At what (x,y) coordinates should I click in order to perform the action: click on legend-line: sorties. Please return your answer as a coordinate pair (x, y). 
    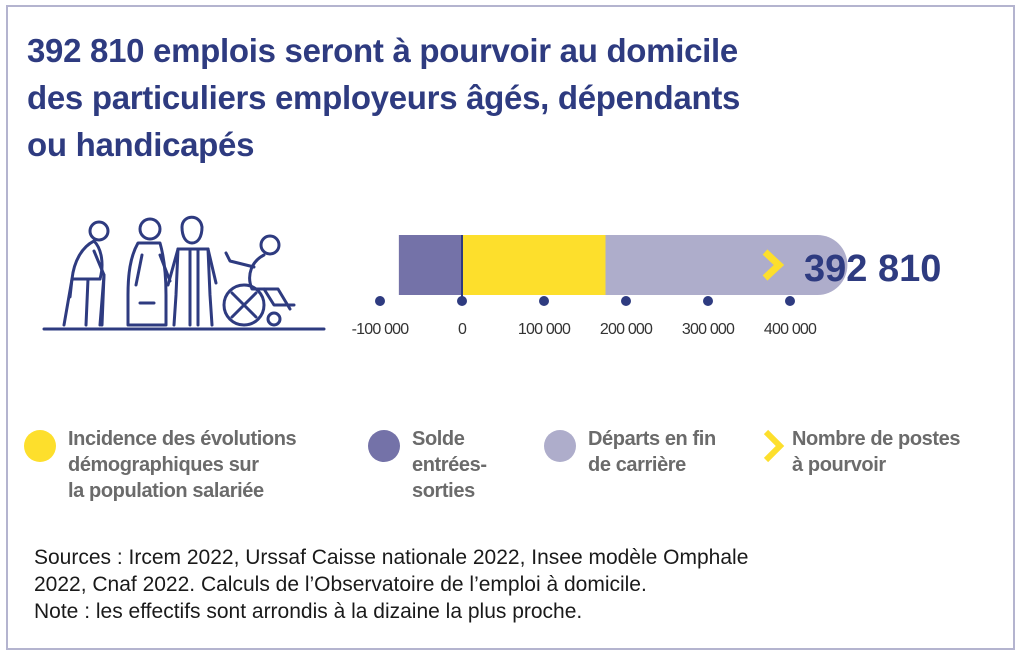
    Looking at the image, I should click on (443, 491).